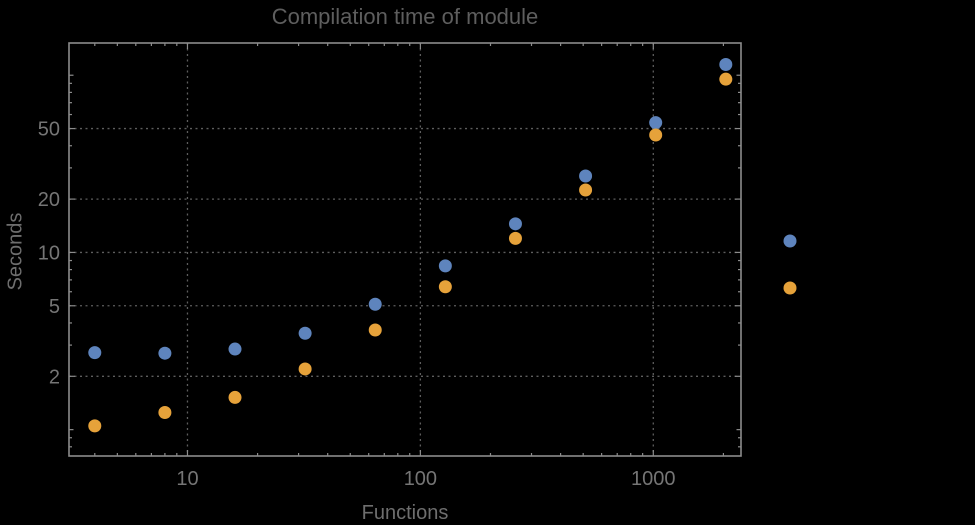 The width and height of the screenshot is (975, 525). Describe the element at coordinates (187, 479) in the screenshot. I see `x-tick-label: 10` at that location.